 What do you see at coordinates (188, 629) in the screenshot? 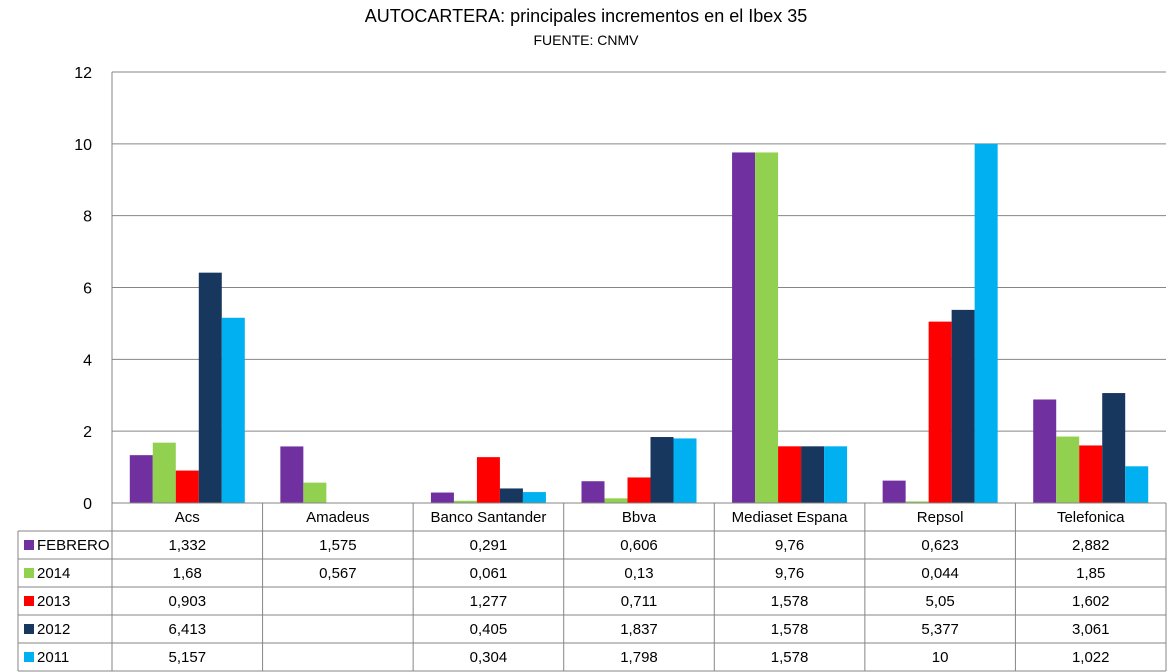
I see `data-label: 6,413` at bounding box center [188, 629].